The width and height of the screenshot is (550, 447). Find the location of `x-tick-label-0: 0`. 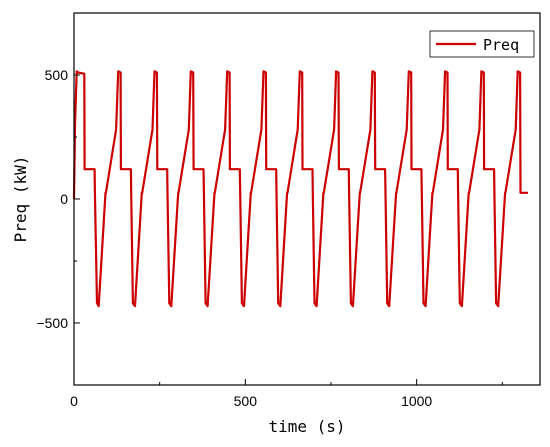

x-tick-label-0: 0 is located at coordinates (74, 401).